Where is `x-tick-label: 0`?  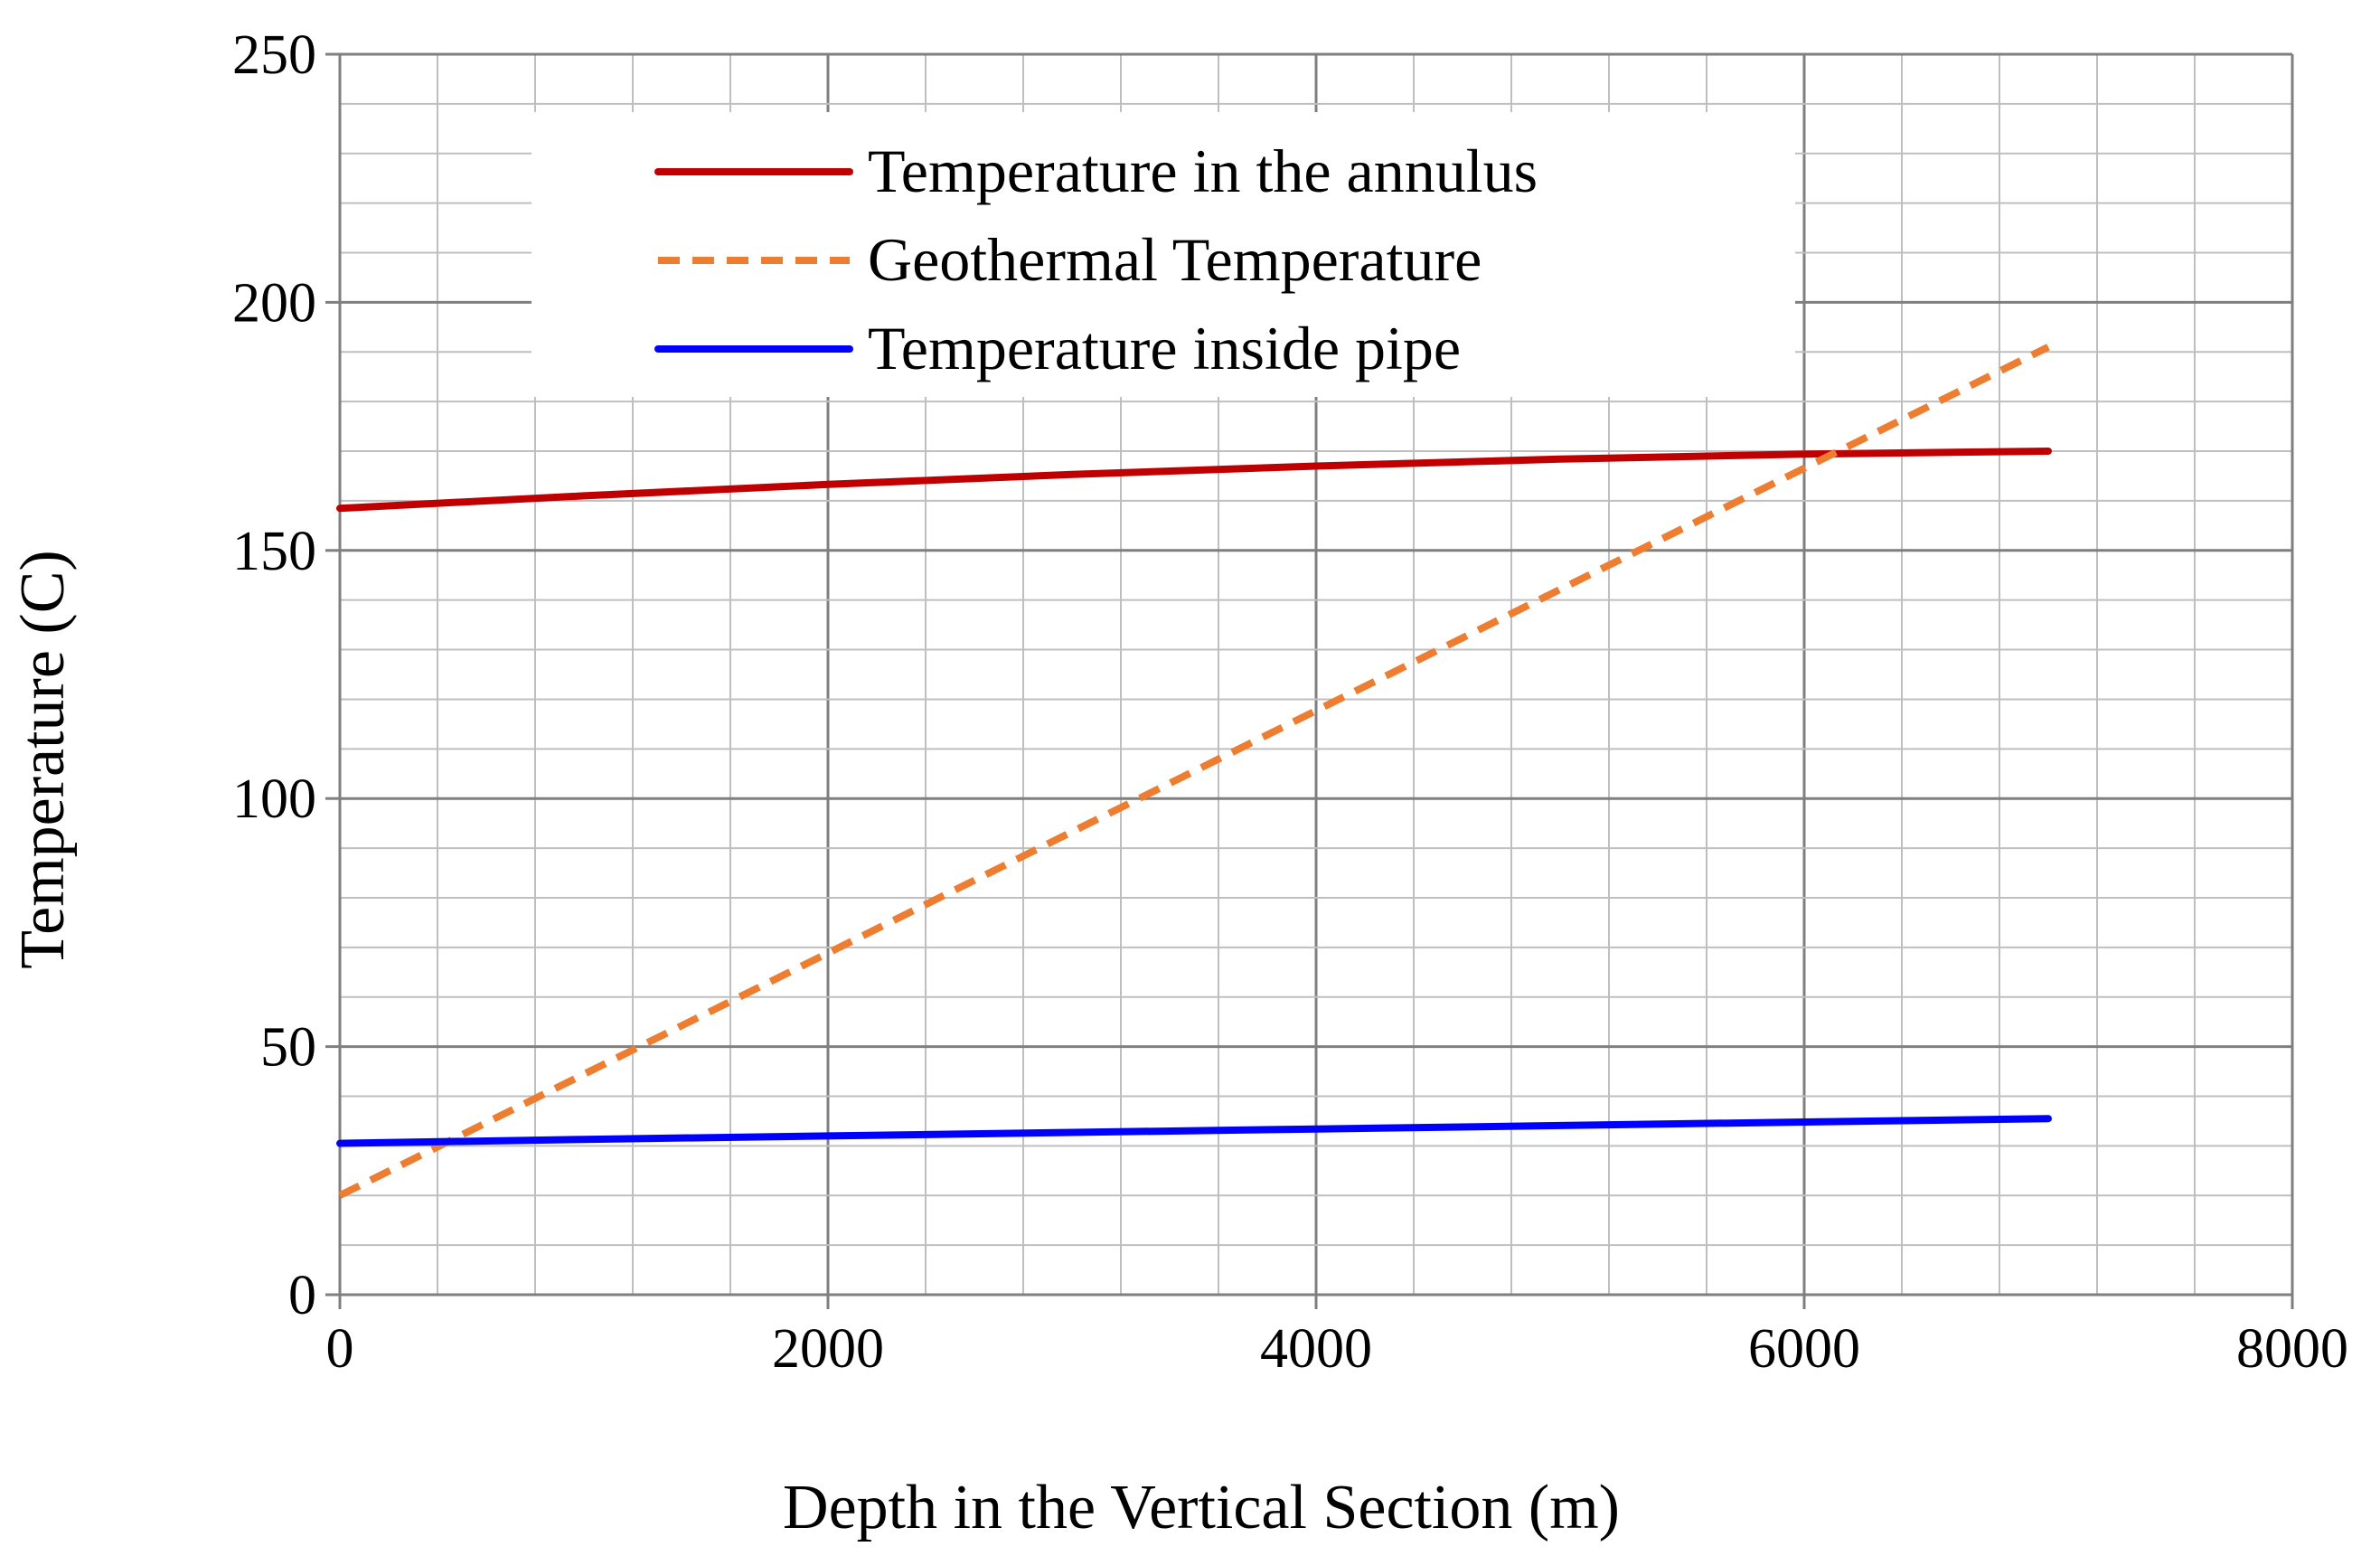 x-tick-label: 0 is located at coordinates (340, 1349).